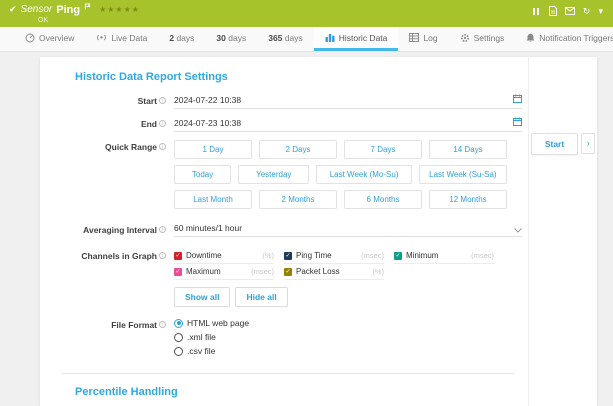 The image size is (613, 406). I want to click on tab-days: 30 days, so click(231, 37).